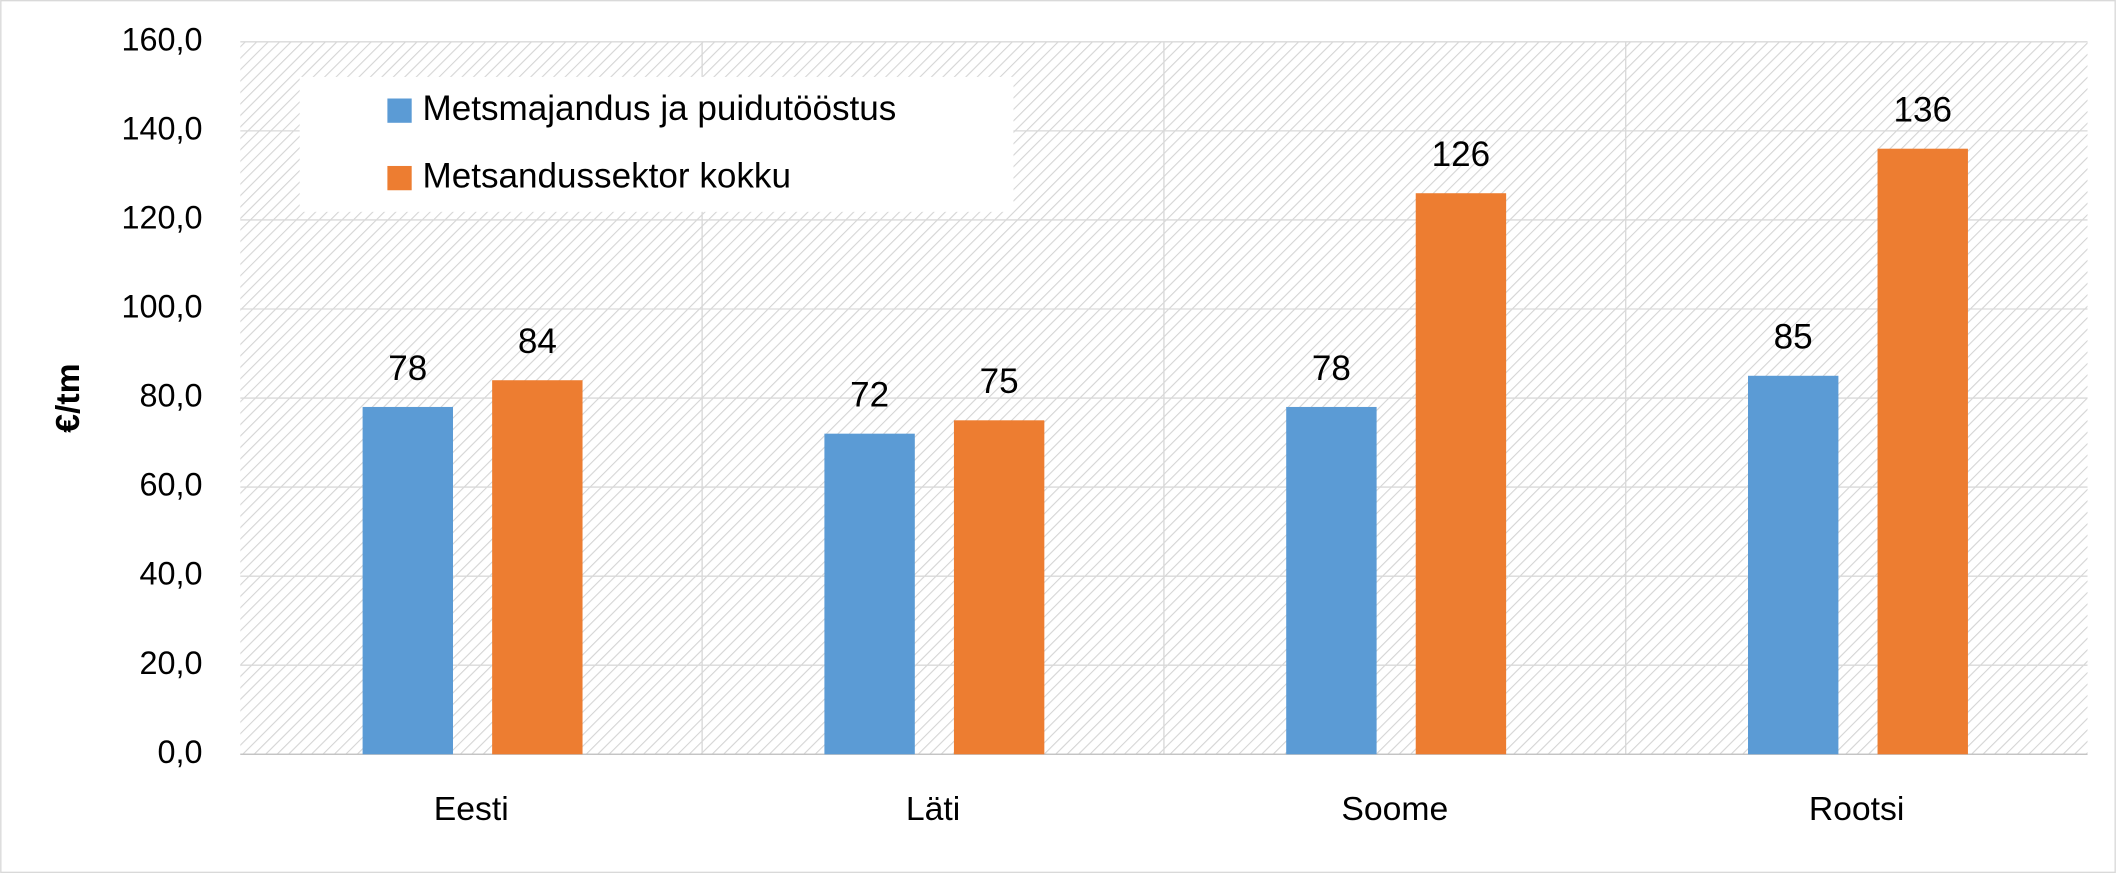 The width and height of the screenshot is (2116, 873). Describe the element at coordinates (162, 39) in the screenshot. I see `y-tick-label: 160,0` at that location.